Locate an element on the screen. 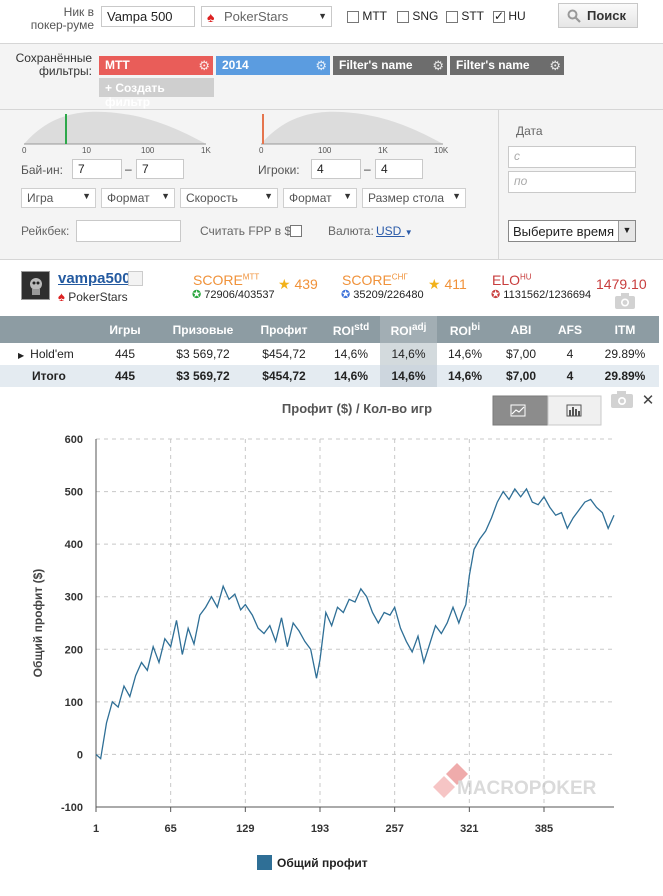  column-header-abi: ABI is located at coordinates (521, 329).